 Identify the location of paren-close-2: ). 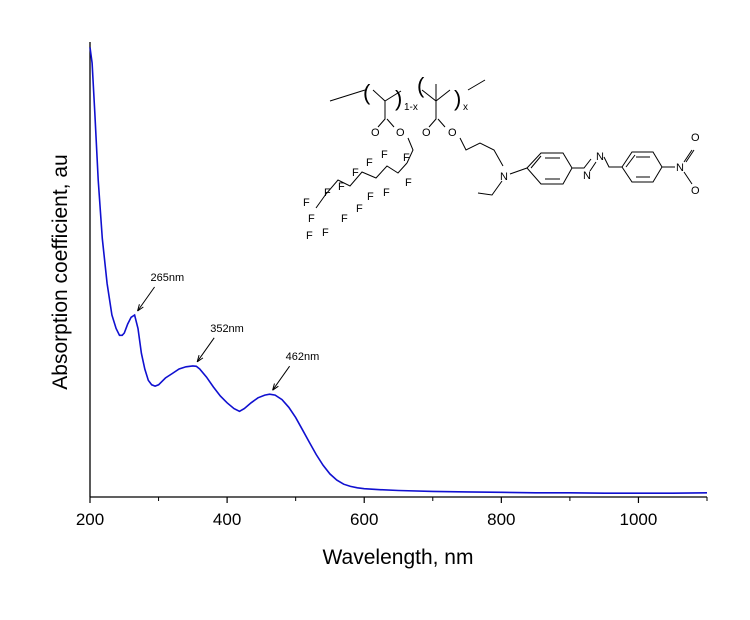
(457, 98).